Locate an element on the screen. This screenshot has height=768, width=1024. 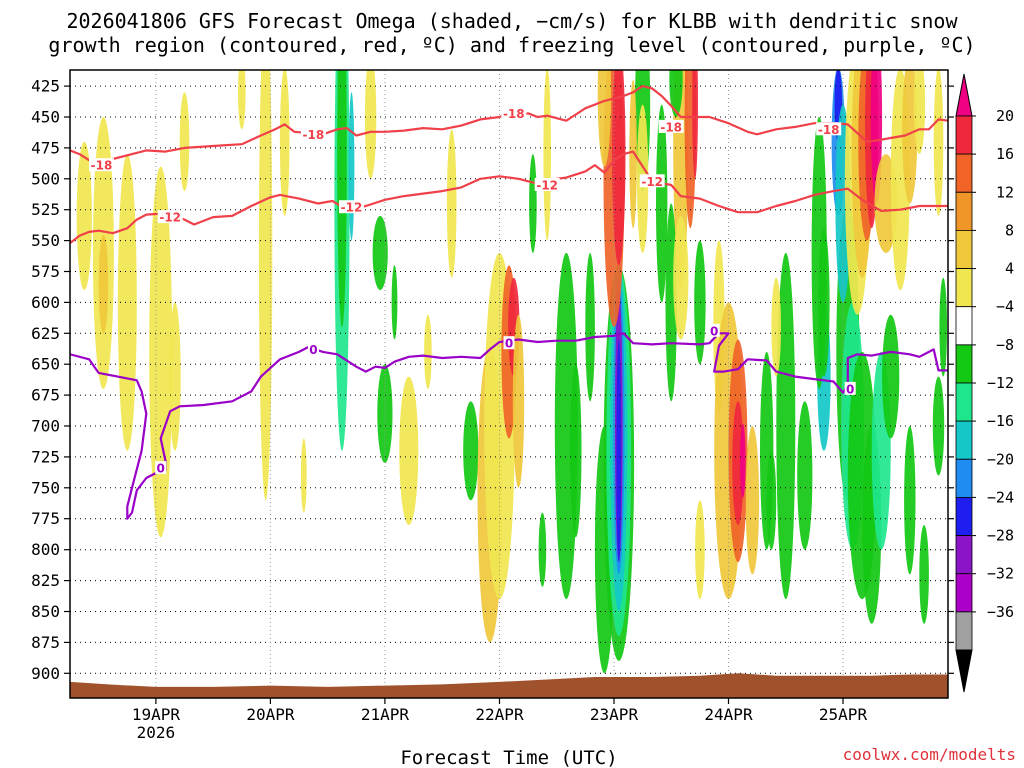
ground-terrain is located at coordinates (509, 685).